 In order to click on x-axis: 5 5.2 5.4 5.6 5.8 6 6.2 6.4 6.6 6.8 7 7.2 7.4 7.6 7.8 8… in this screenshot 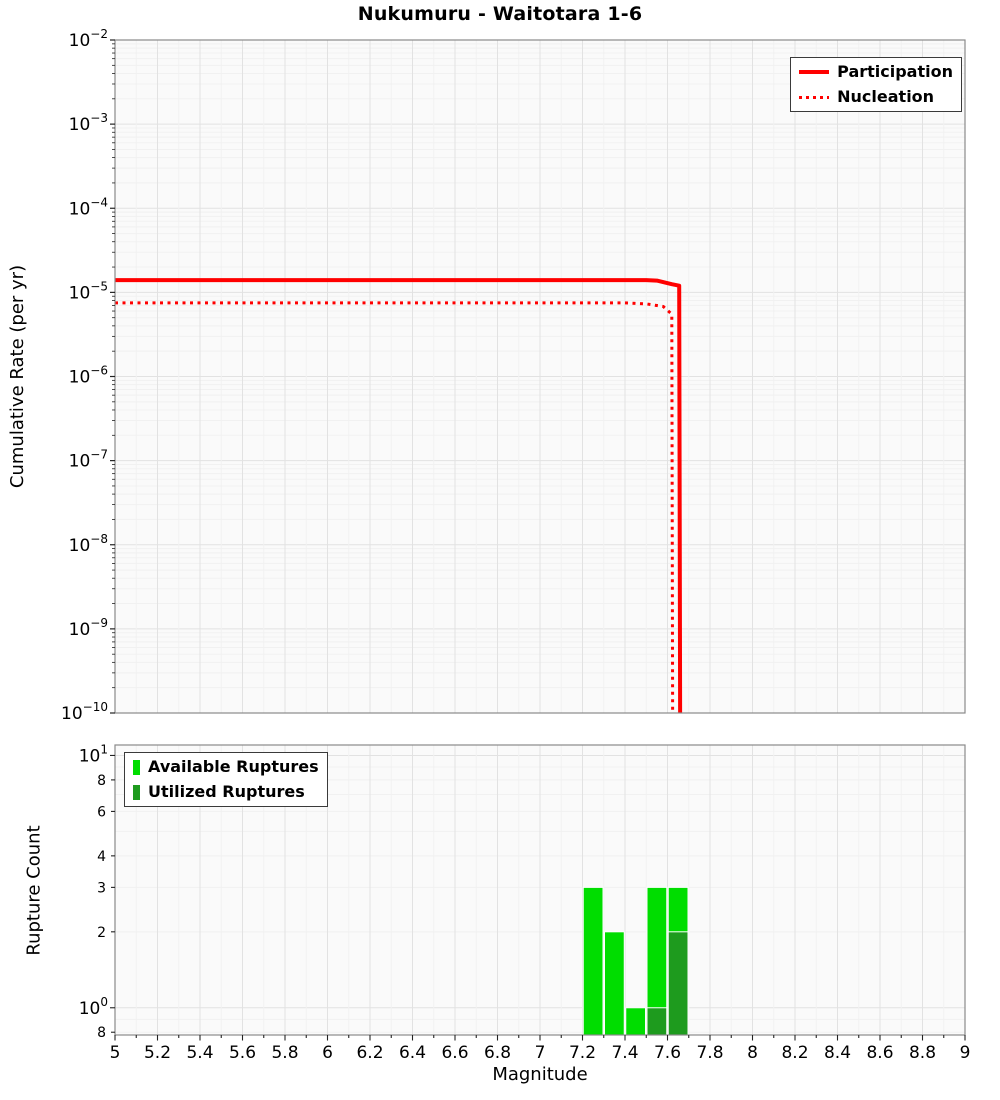, I will do `click(540, 1049)`.